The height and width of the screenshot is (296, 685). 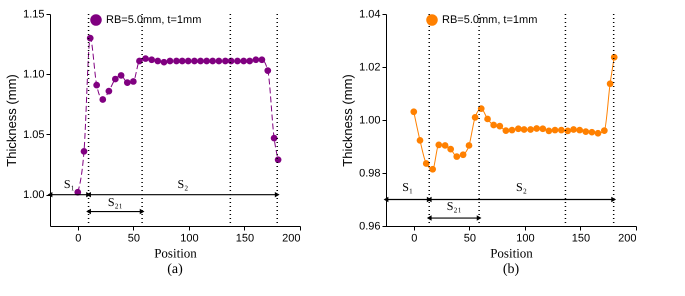 I want to click on text: (a), so click(x=175, y=269).